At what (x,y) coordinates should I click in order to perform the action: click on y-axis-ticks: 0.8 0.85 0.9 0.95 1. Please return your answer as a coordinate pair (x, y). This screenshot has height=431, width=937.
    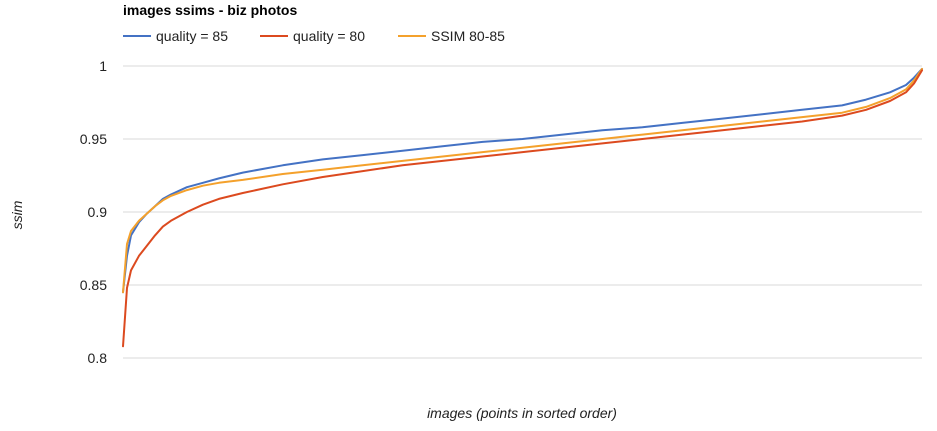
    Looking at the image, I should click on (93, 212).